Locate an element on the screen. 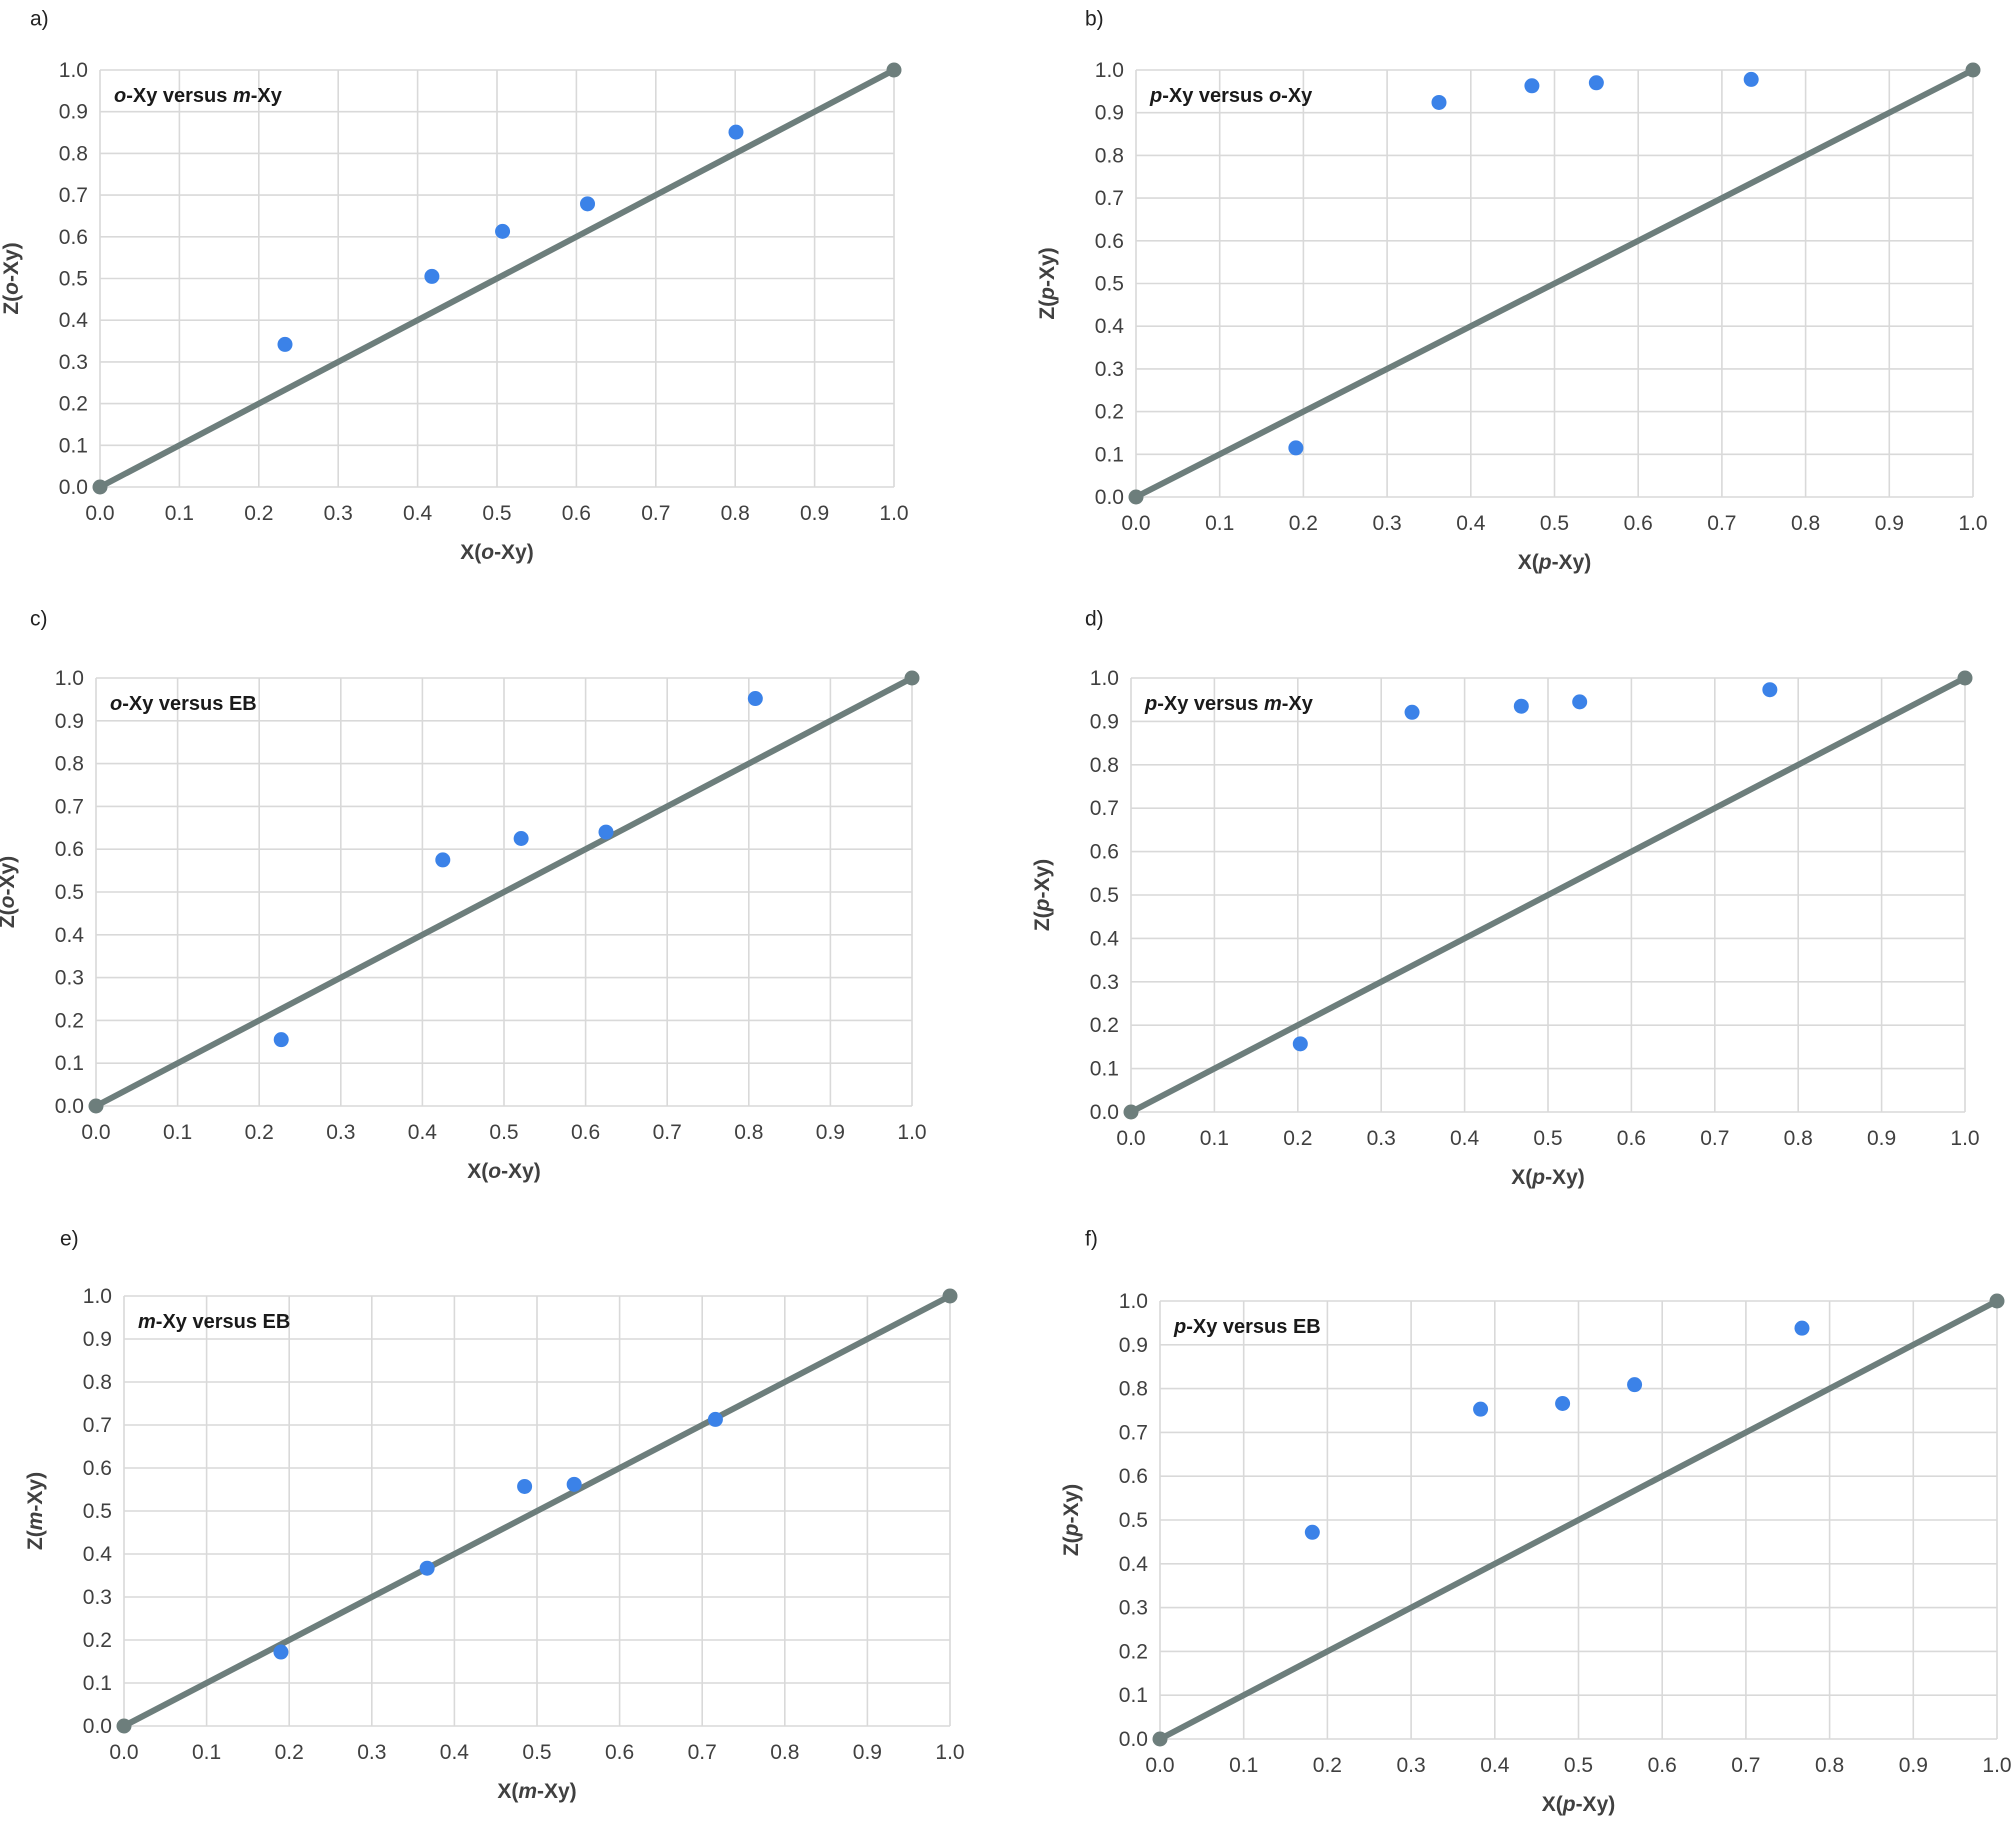 The width and height of the screenshot is (2014, 1827). diagonal-line is located at coordinates (1554, 283).